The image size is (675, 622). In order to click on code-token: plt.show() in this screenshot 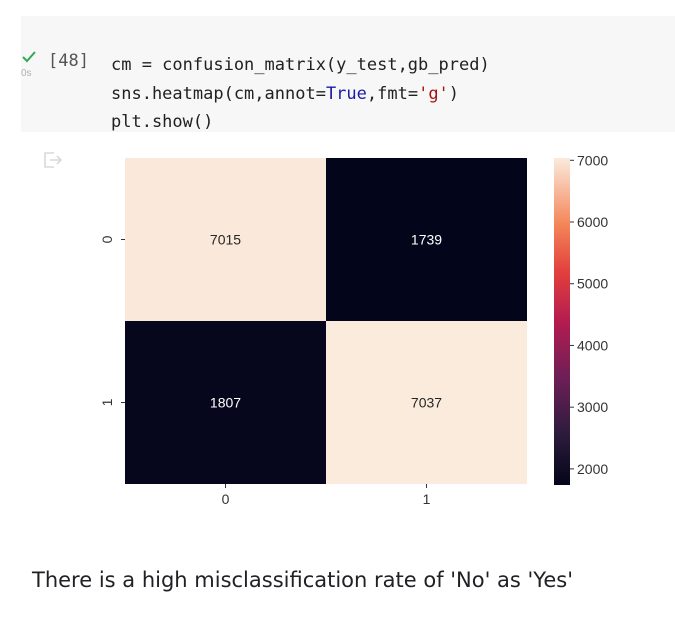, I will do `click(162, 122)`.